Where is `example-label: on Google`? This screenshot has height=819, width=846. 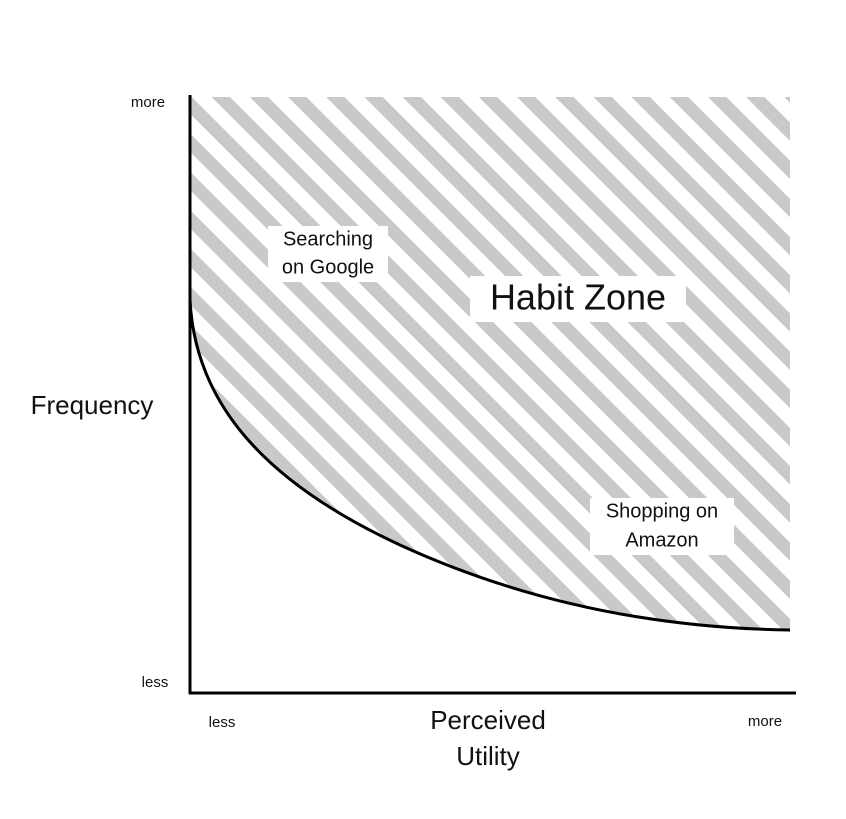
example-label: on Google is located at coordinates (328, 267).